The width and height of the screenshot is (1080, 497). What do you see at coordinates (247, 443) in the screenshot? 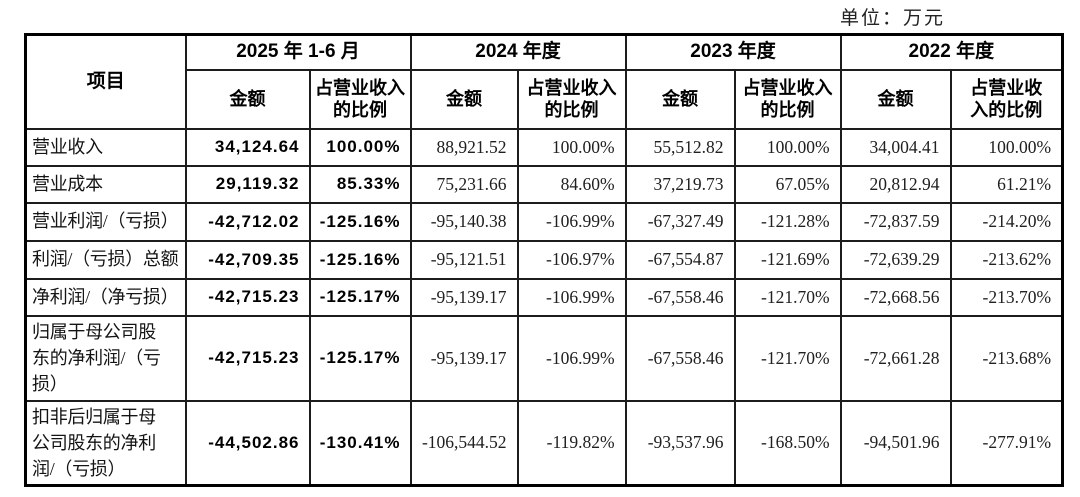
I see `amount-cell-2025h1: -44,502.86` at bounding box center [247, 443].